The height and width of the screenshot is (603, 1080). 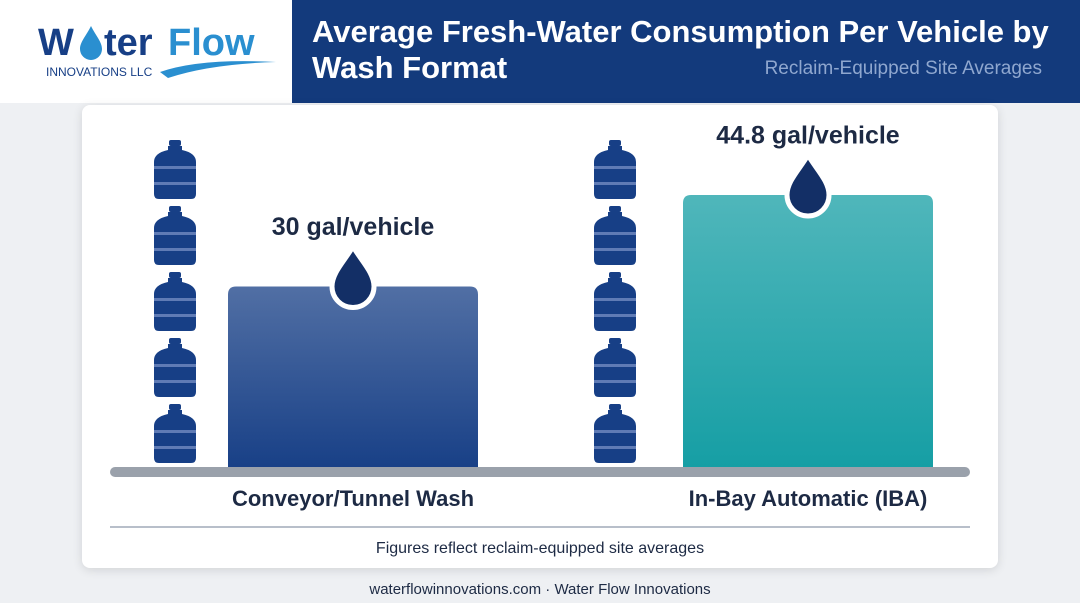 I want to click on logo-ter: ter, so click(x=128, y=43).